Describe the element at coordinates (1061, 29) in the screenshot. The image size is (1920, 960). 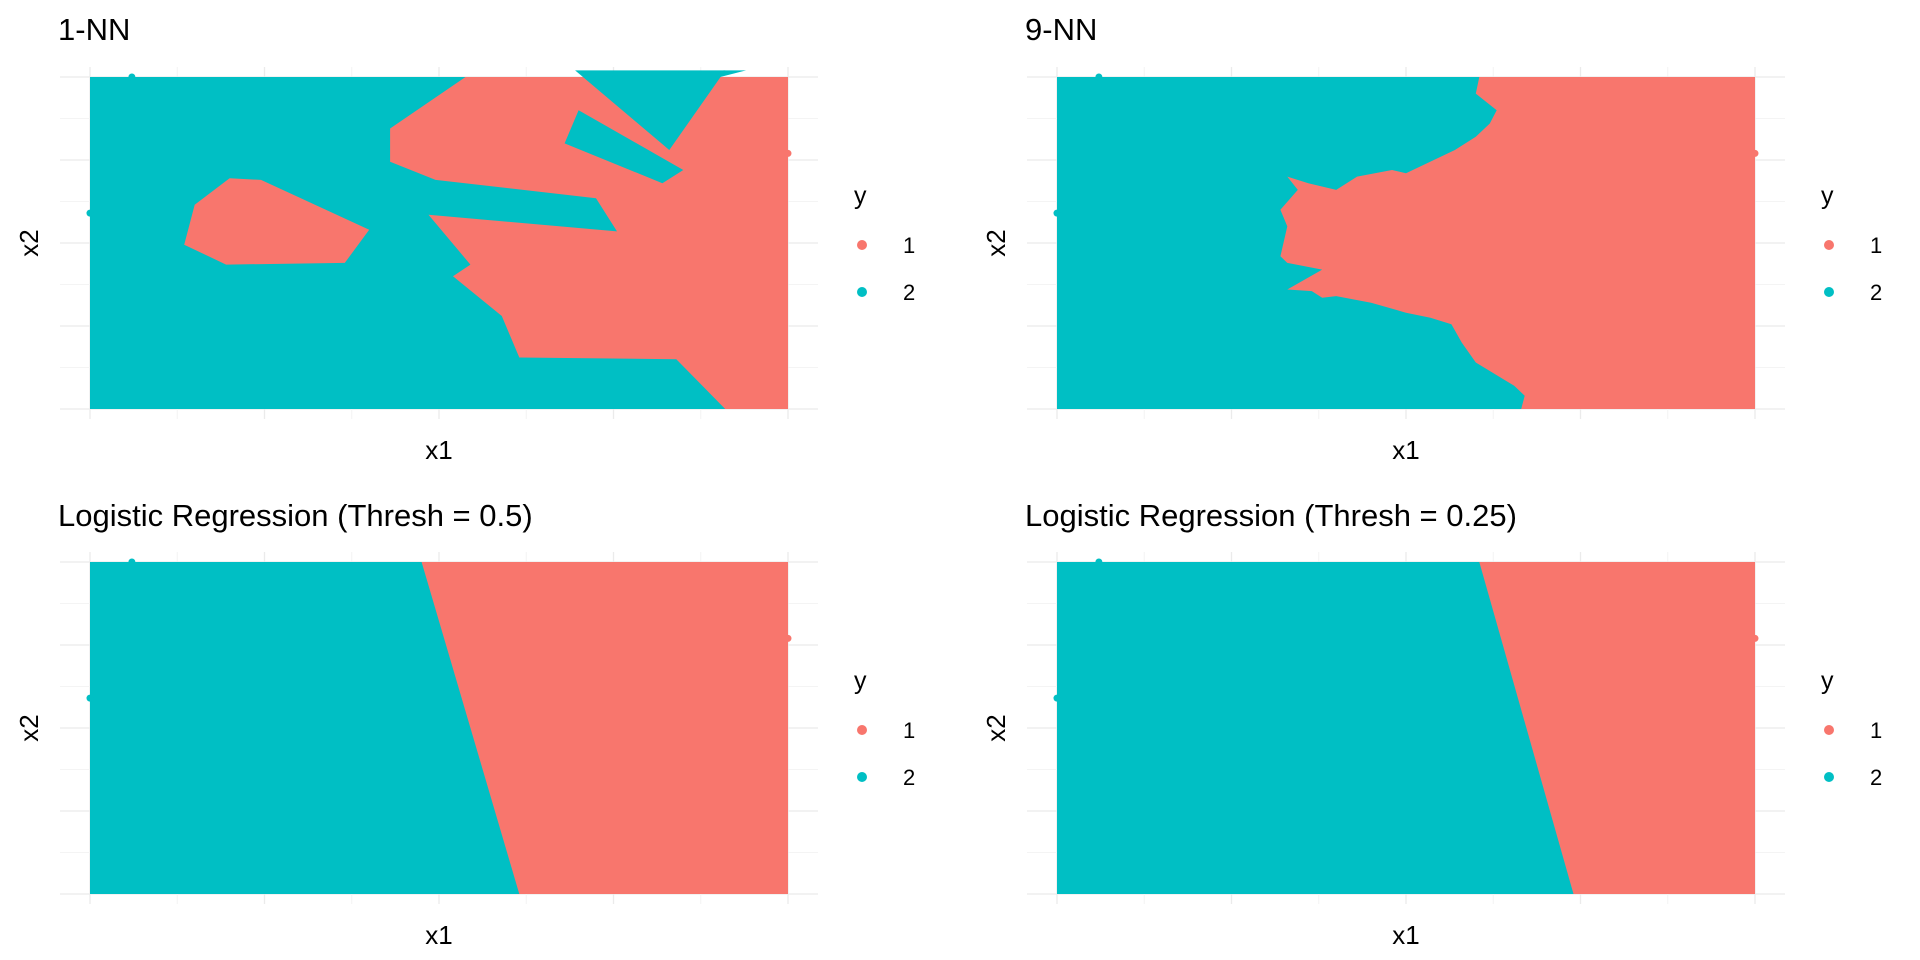
I see `chart-title: 9-NN` at that location.